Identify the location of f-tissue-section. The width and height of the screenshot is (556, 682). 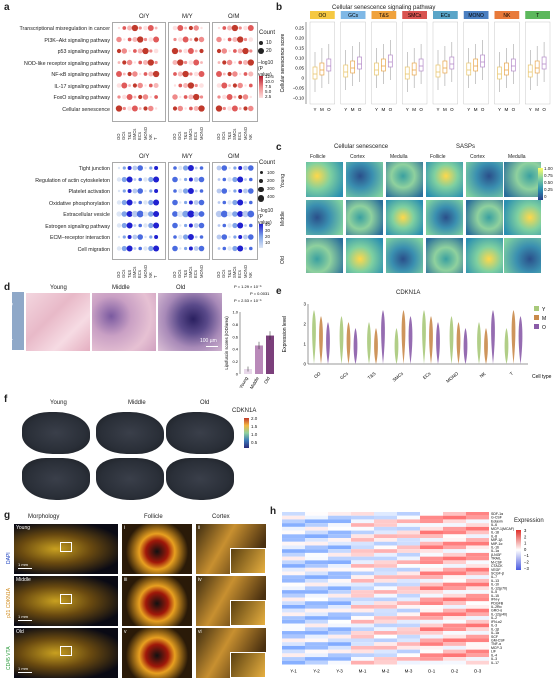
(56, 433).